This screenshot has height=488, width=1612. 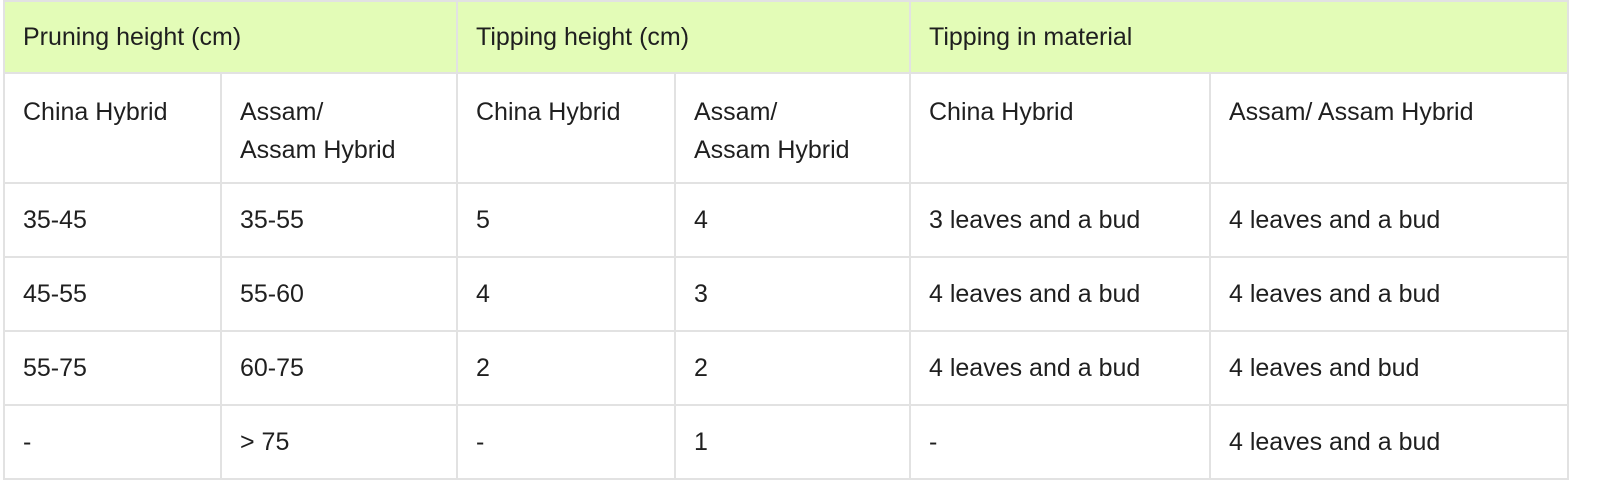 I want to click on sub-header-tipping-china-hybrid: China Hybrid, so click(x=566, y=128).